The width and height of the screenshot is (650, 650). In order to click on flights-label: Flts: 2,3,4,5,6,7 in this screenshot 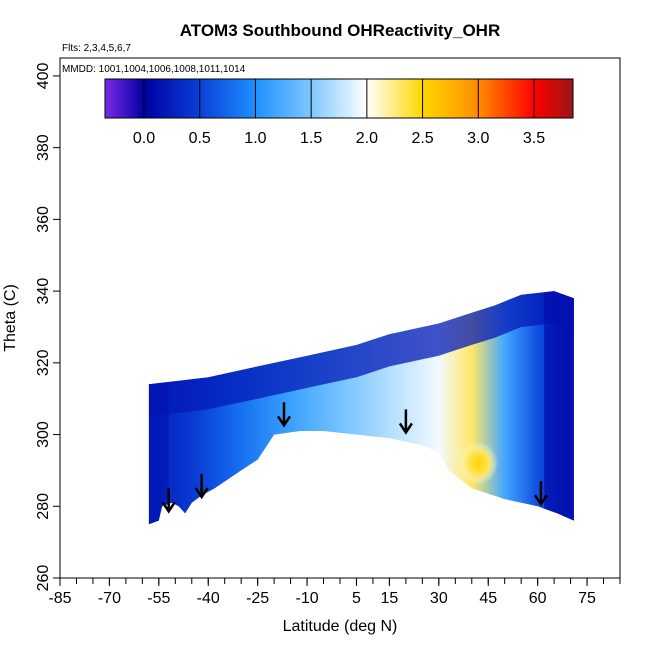, I will do `click(96, 48)`.